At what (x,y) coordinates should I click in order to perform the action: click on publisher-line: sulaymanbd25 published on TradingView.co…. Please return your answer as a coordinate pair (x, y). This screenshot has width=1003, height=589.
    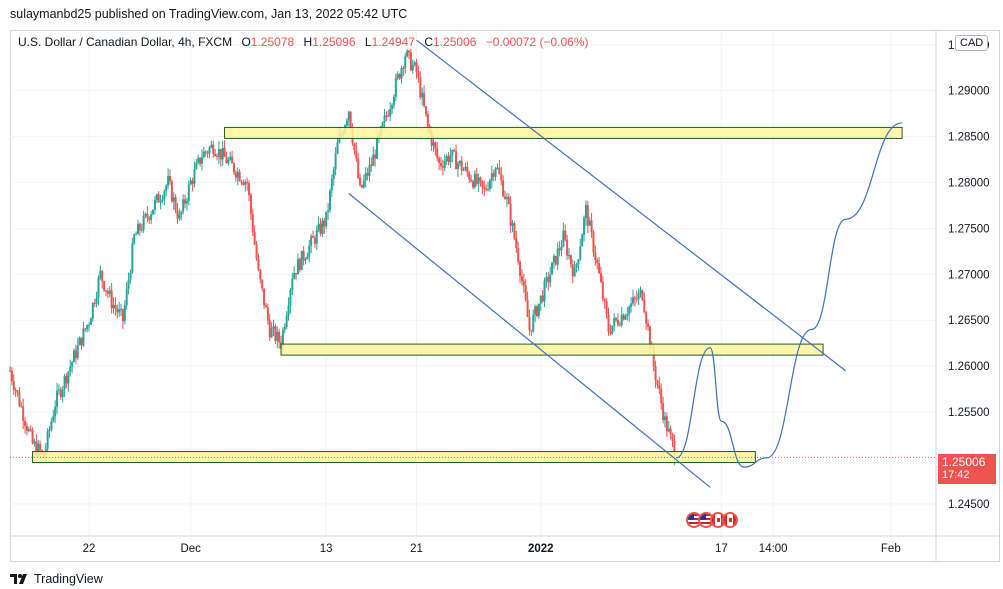
    Looking at the image, I should click on (209, 14).